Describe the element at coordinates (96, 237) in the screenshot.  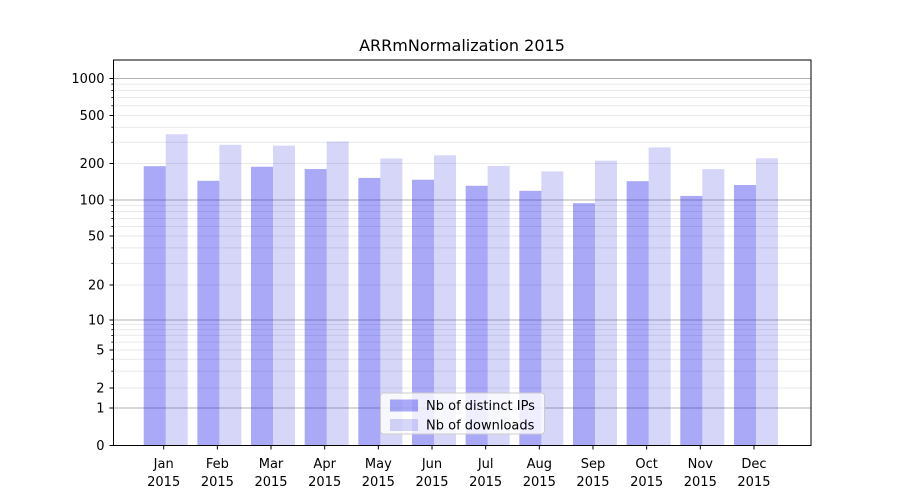
I see `y-tick-label: 50` at that location.